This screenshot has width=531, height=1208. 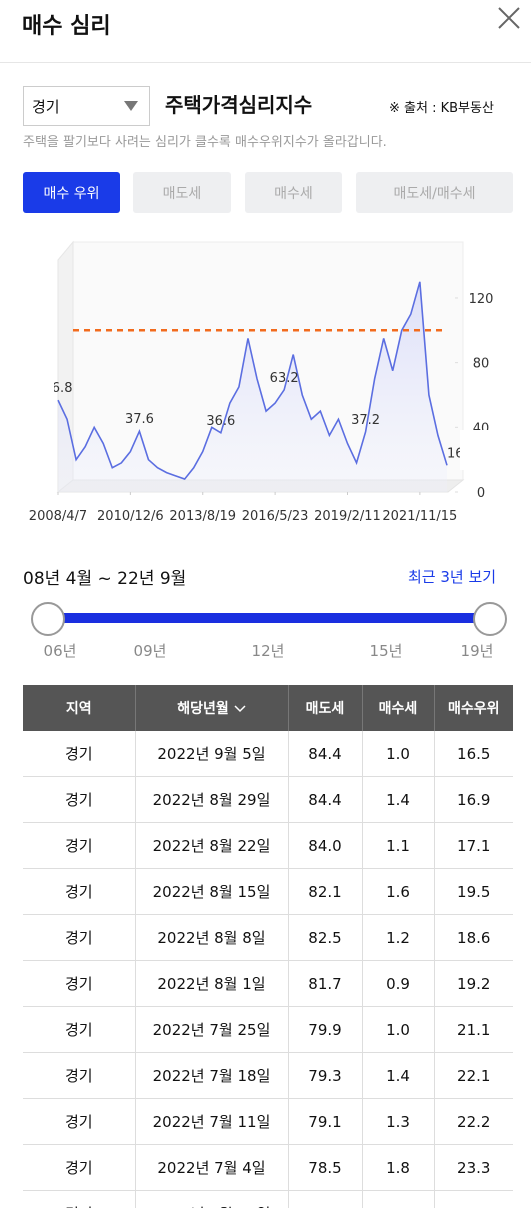 I want to click on data-label: 37.2, so click(x=365, y=420).